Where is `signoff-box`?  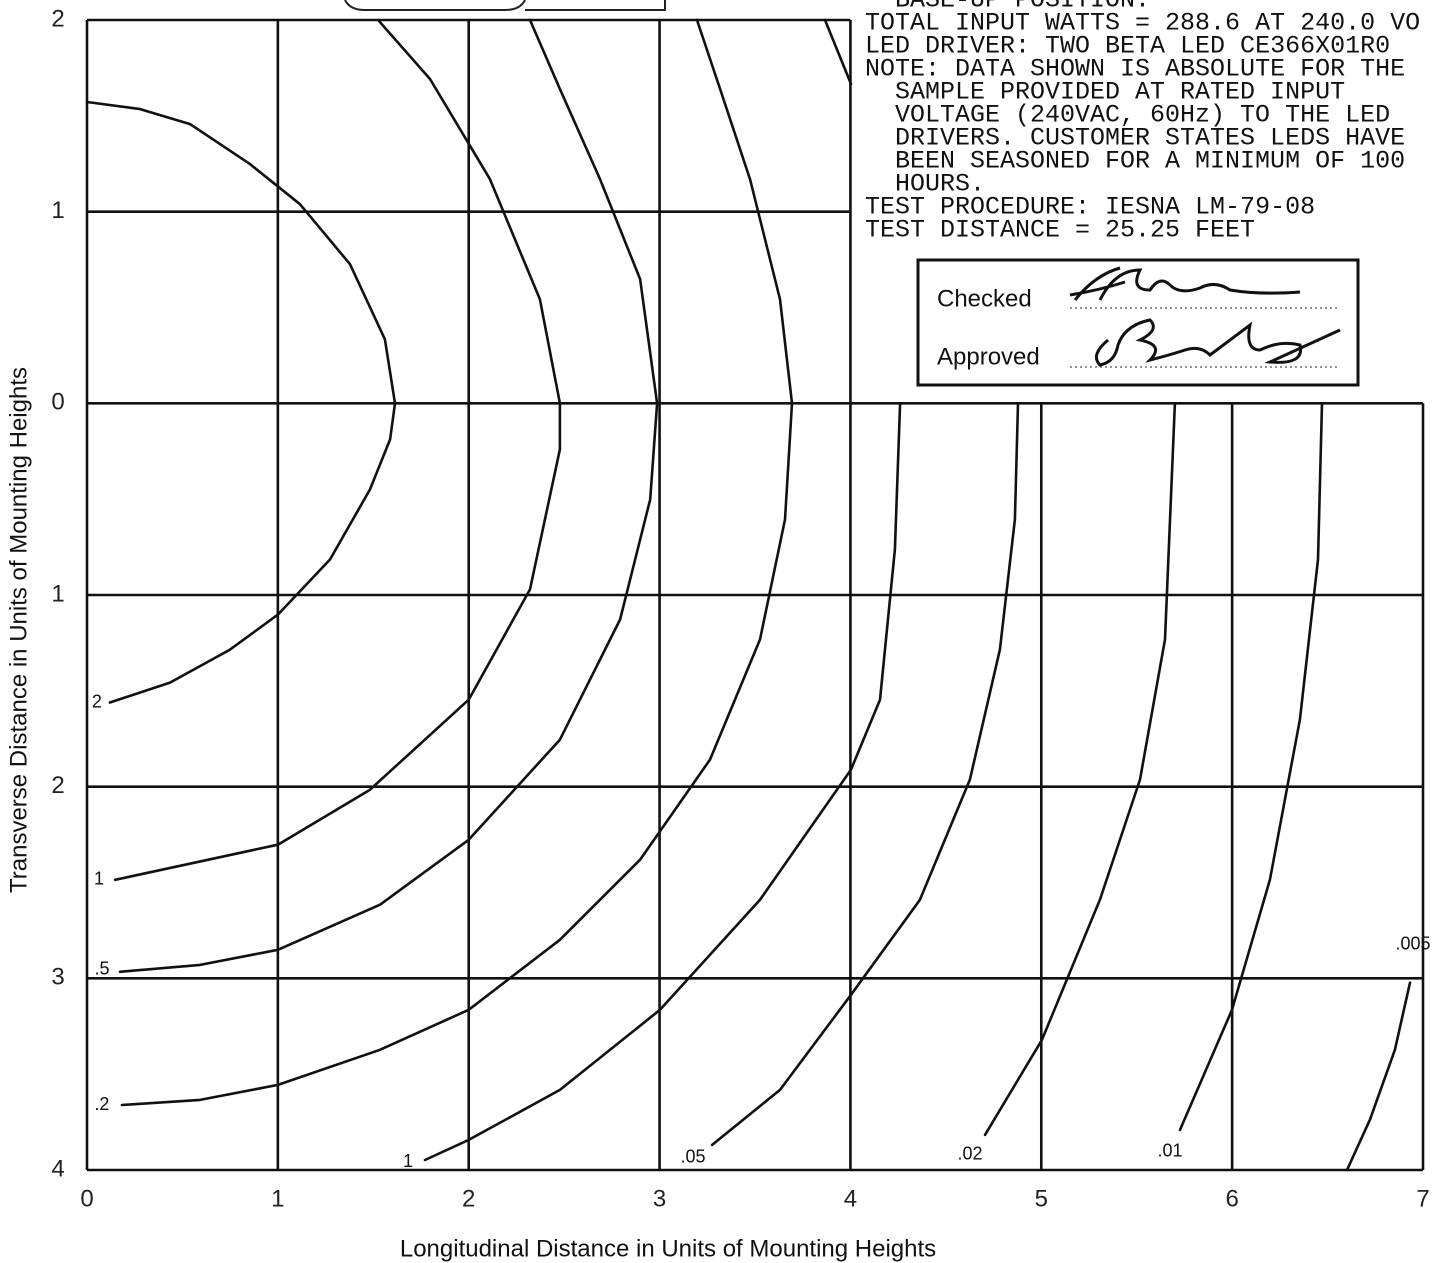 signoff-box is located at coordinates (1138, 322).